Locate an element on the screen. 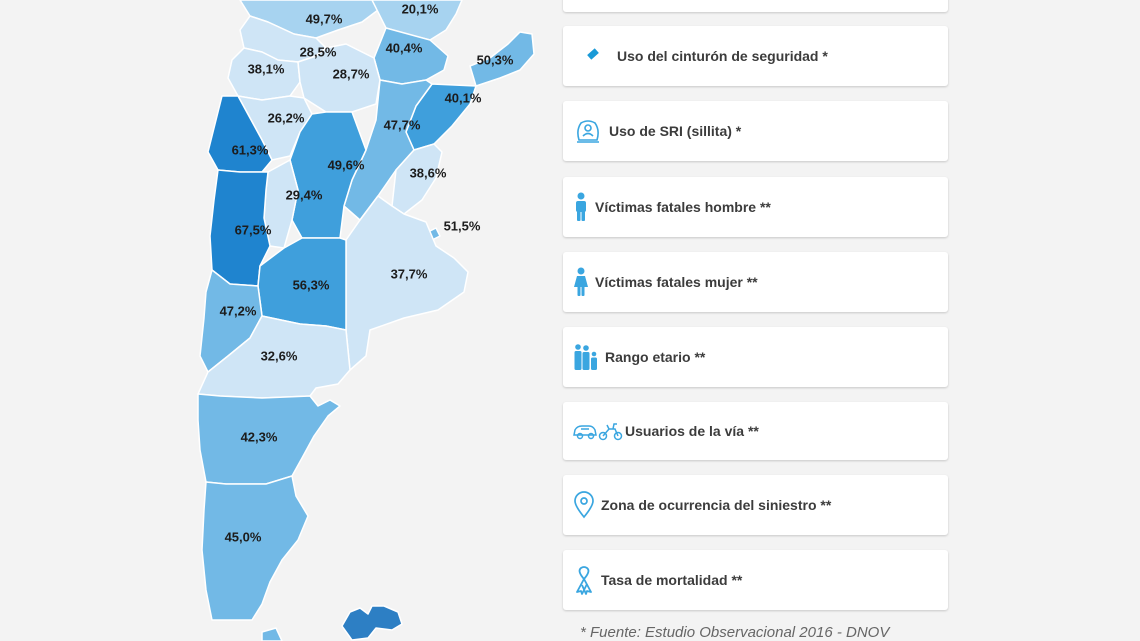  ribbon-icon is located at coordinates (584, 580).